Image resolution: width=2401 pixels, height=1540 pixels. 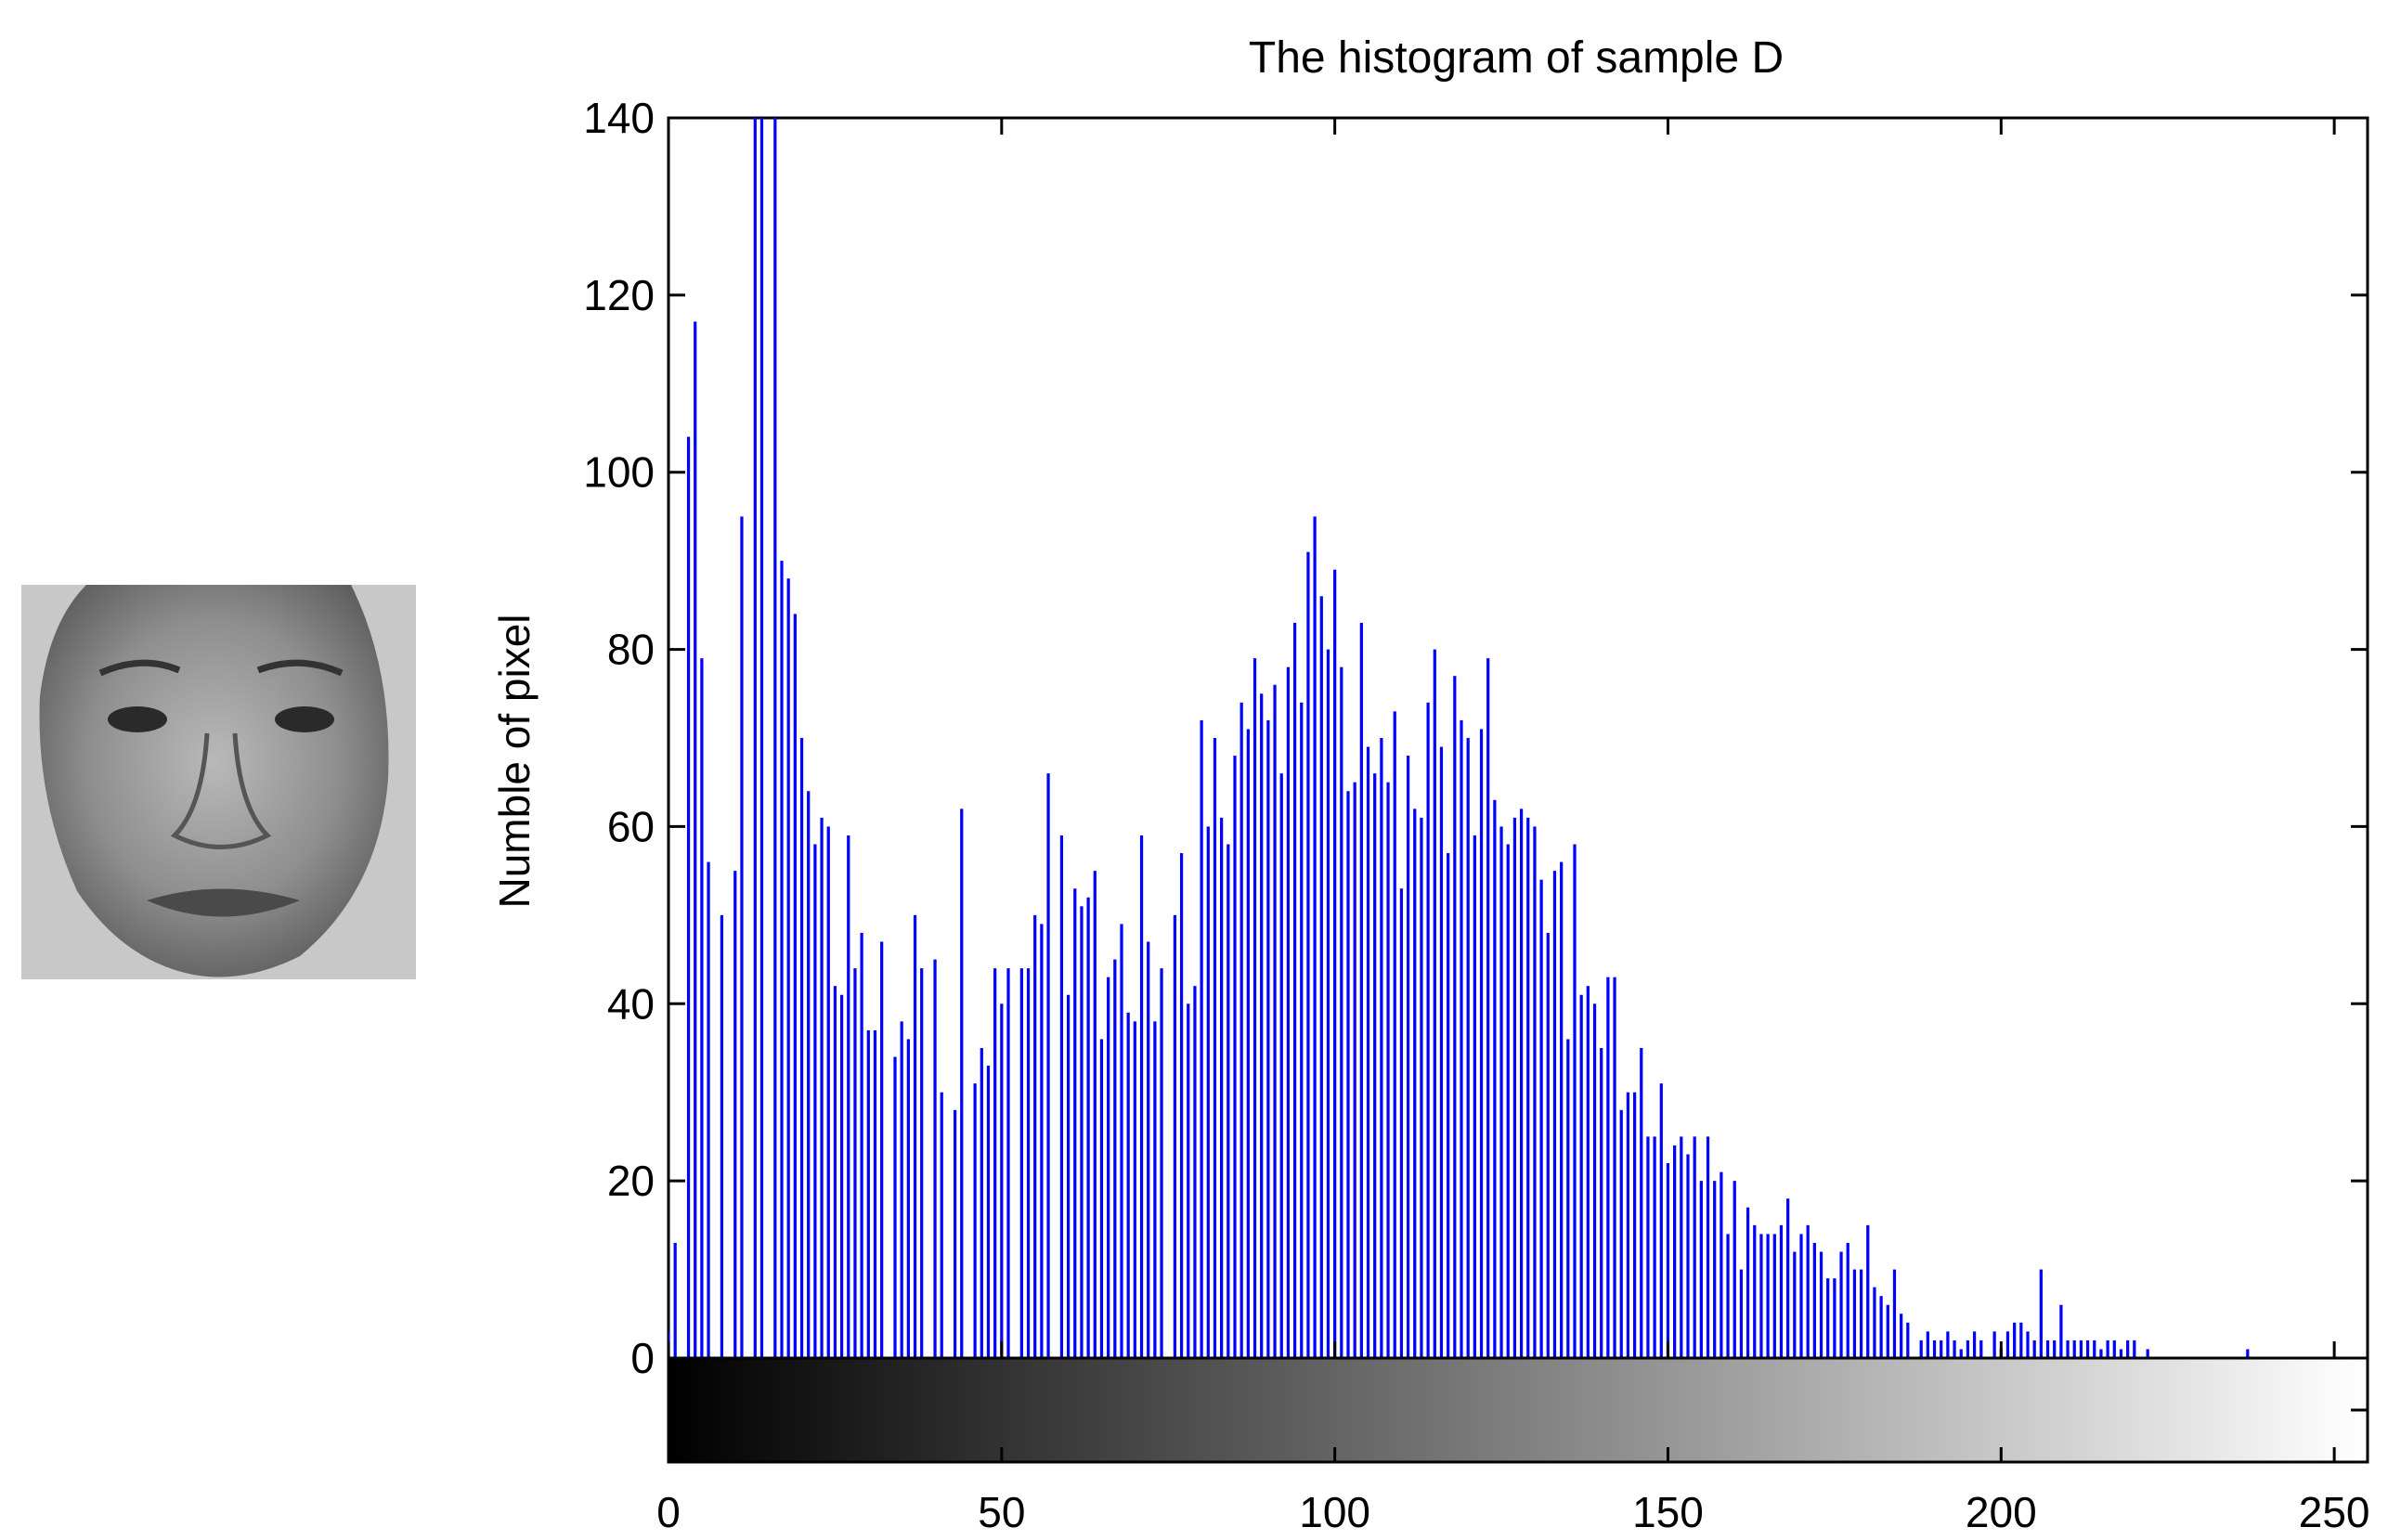 I want to click on y-axis-label: Numble of pixel, so click(x=514, y=761).